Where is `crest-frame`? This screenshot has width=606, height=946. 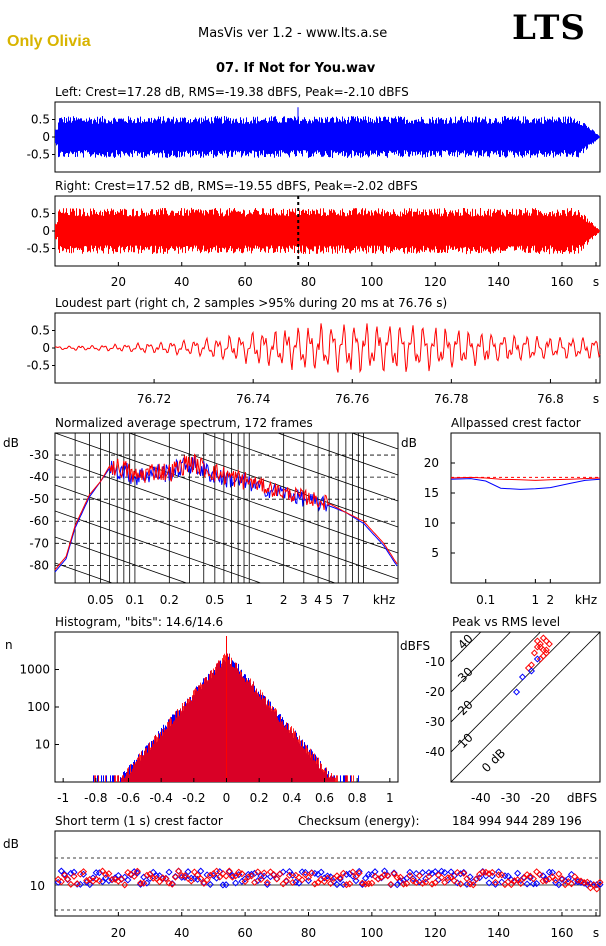 crest-frame is located at coordinates (525, 508).